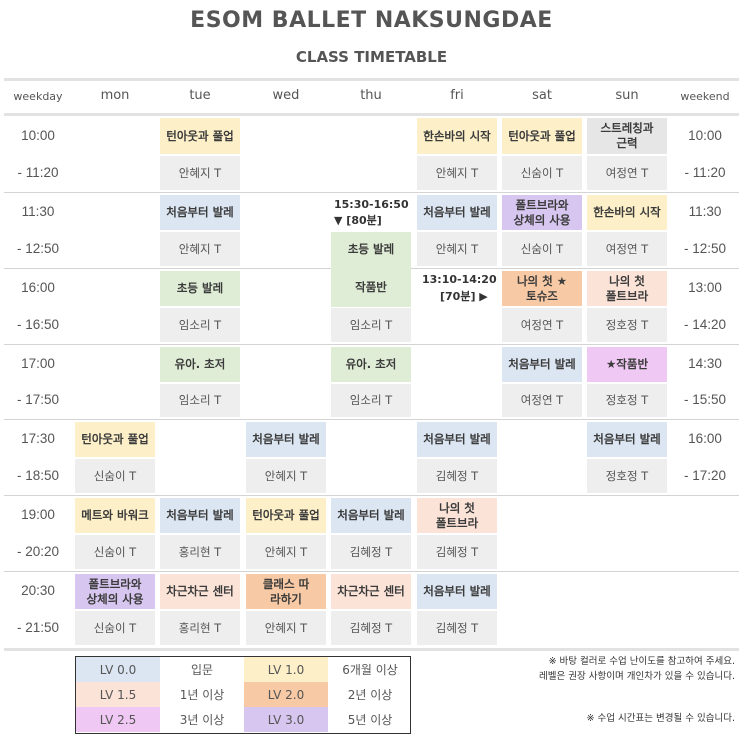 The width and height of the screenshot is (743, 741). Describe the element at coordinates (371, 57) in the screenshot. I see `page-subtitle: CLASS TIMETABLE` at that location.